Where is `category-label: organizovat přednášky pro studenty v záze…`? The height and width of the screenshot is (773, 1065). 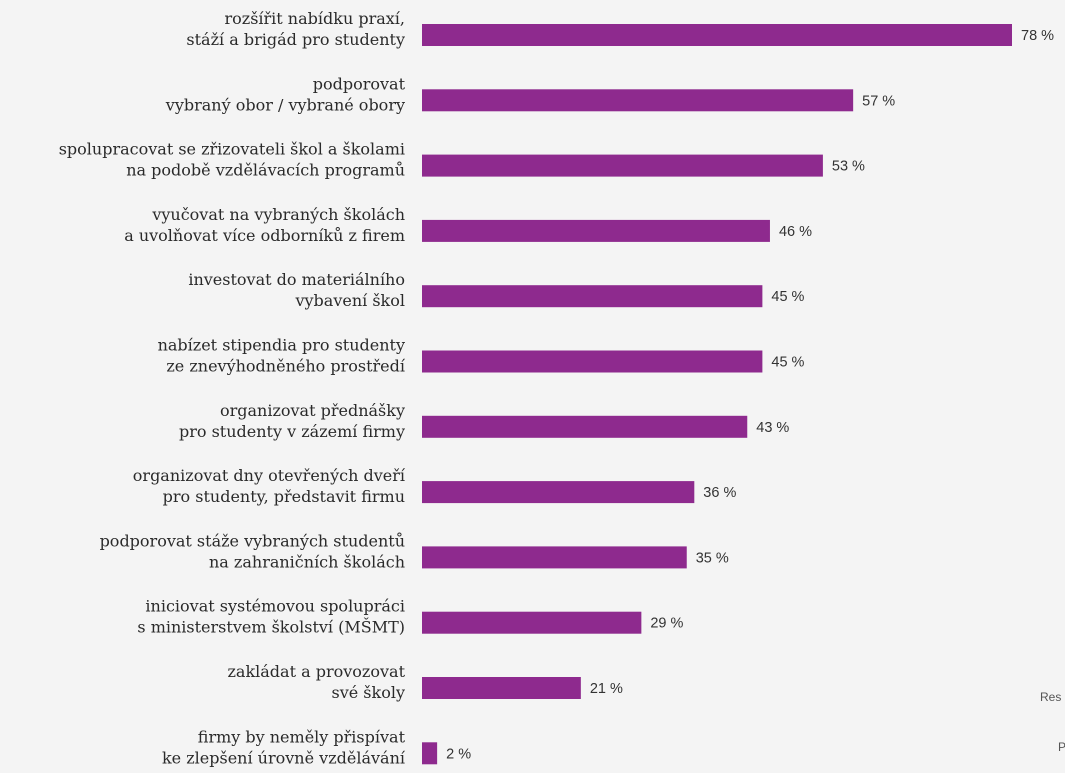
category-label: organizovat přednášky pro studenty v záze… is located at coordinates (292, 421).